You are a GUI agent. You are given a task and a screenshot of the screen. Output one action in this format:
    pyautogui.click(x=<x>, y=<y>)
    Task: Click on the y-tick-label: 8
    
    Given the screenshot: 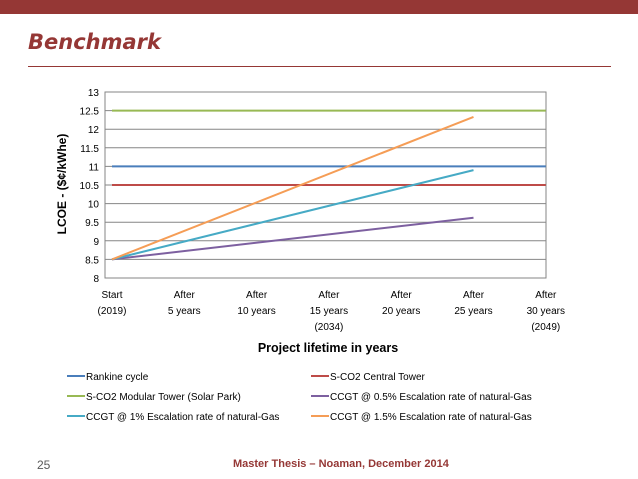 What is the action you would take?
    pyautogui.click(x=96, y=279)
    